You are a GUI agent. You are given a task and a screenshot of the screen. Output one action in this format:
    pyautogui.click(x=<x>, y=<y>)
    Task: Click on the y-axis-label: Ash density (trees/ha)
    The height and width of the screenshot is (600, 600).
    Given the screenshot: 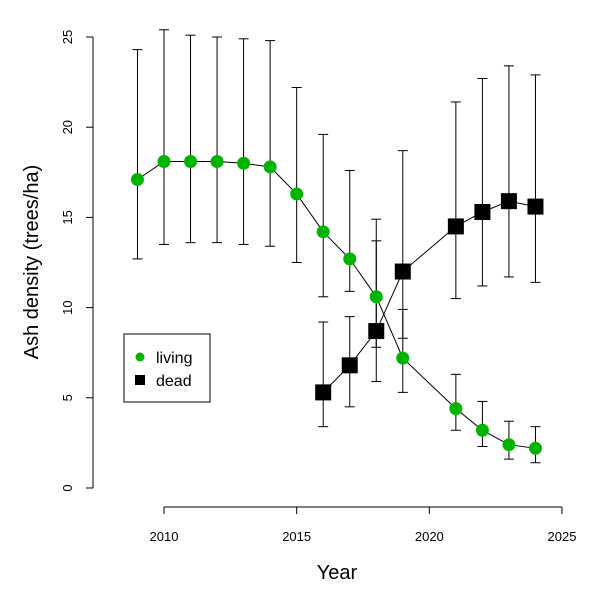 What is the action you would take?
    pyautogui.click(x=32, y=262)
    